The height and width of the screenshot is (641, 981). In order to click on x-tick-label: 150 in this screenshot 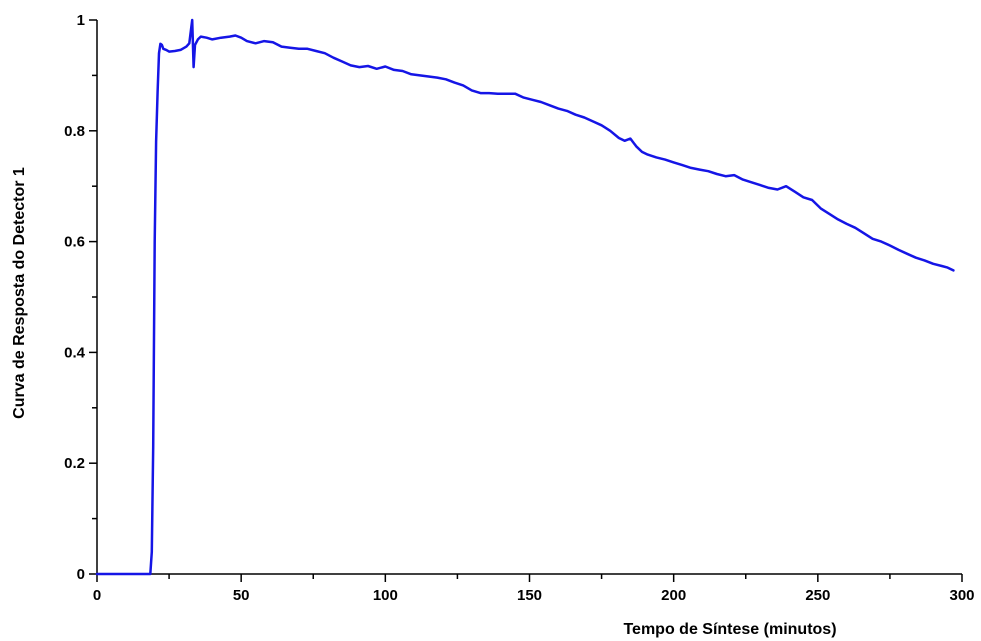, I will do `click(529, 595)`.